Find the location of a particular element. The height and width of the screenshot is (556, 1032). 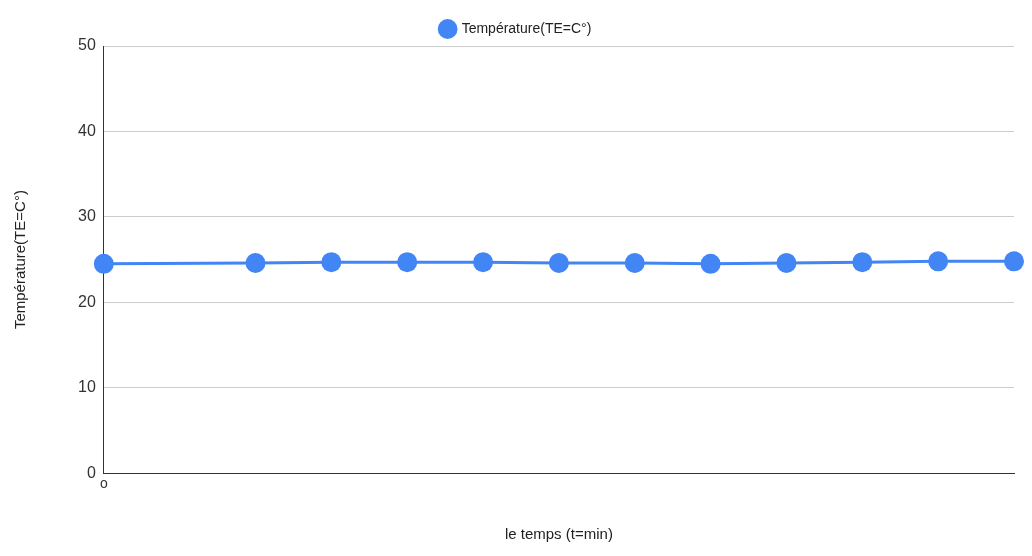

y-tick-label: 10 is located at coordinates (87, 387).